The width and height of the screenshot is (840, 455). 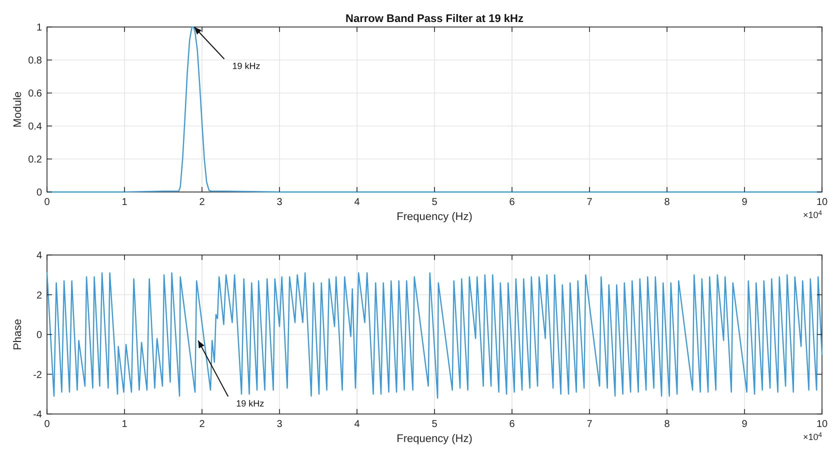 I want to click on y-tick-label: 0.4, so click(x=35, y=127).